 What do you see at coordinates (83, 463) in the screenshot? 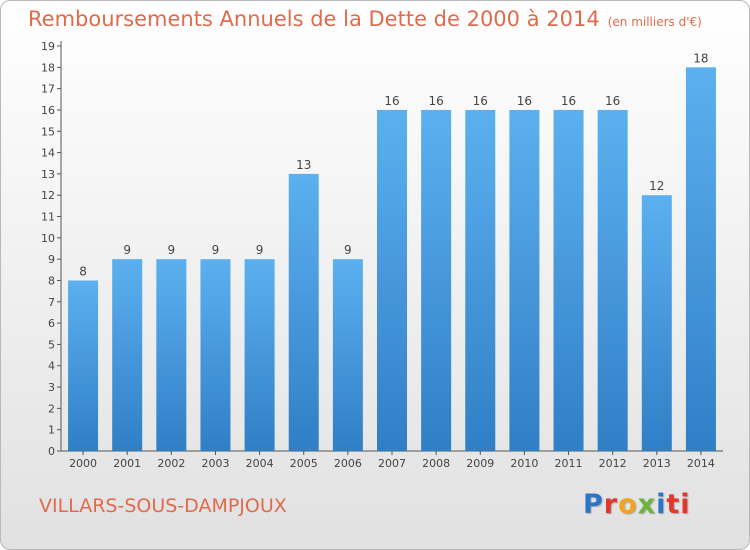
I see `x-tick-label: 2000` at bounding box center [83, 463].